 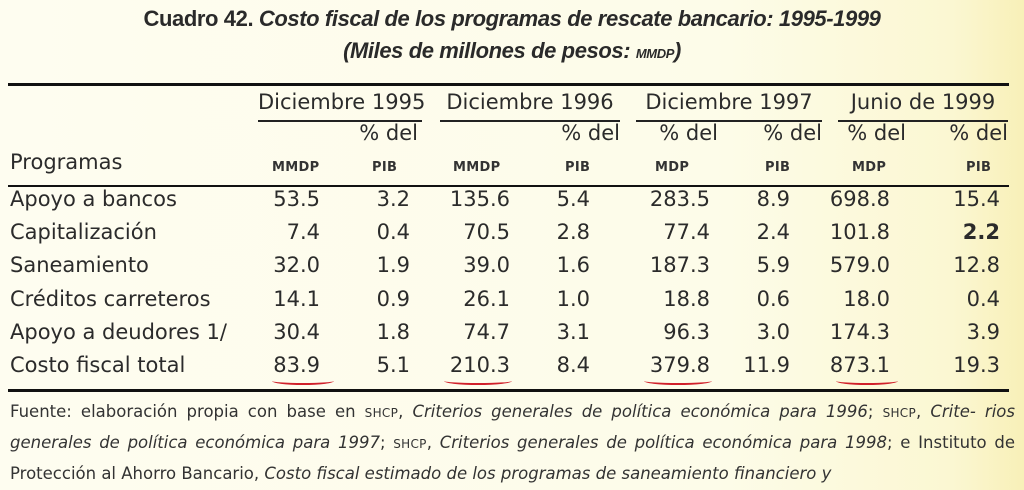 What do you see at coordinates (296, 299) in the screenshot?
I see `table-cell: 14.1` at bounding box center [296, 299].